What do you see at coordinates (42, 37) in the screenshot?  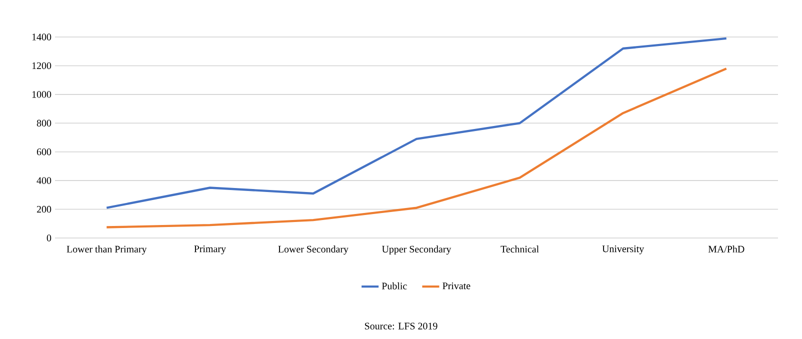 I see `y-tick-label: 1400` at bounding box center [42, 37].